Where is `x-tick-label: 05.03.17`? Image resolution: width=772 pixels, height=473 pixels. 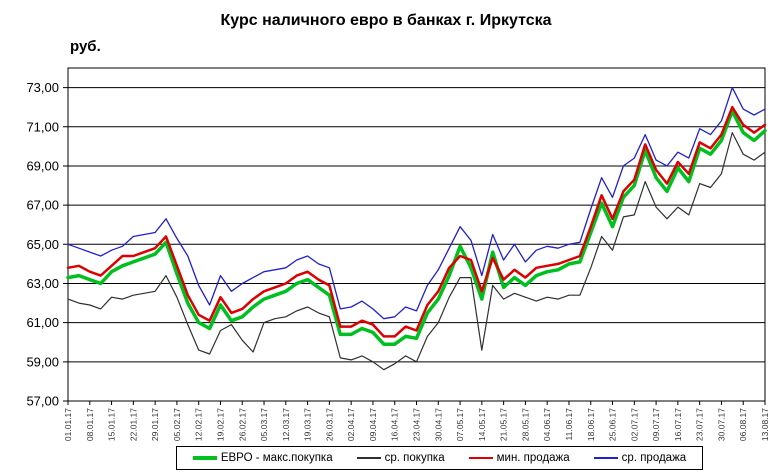 x-tick-label: 05.03.17 is located at coordinates (264, 424).